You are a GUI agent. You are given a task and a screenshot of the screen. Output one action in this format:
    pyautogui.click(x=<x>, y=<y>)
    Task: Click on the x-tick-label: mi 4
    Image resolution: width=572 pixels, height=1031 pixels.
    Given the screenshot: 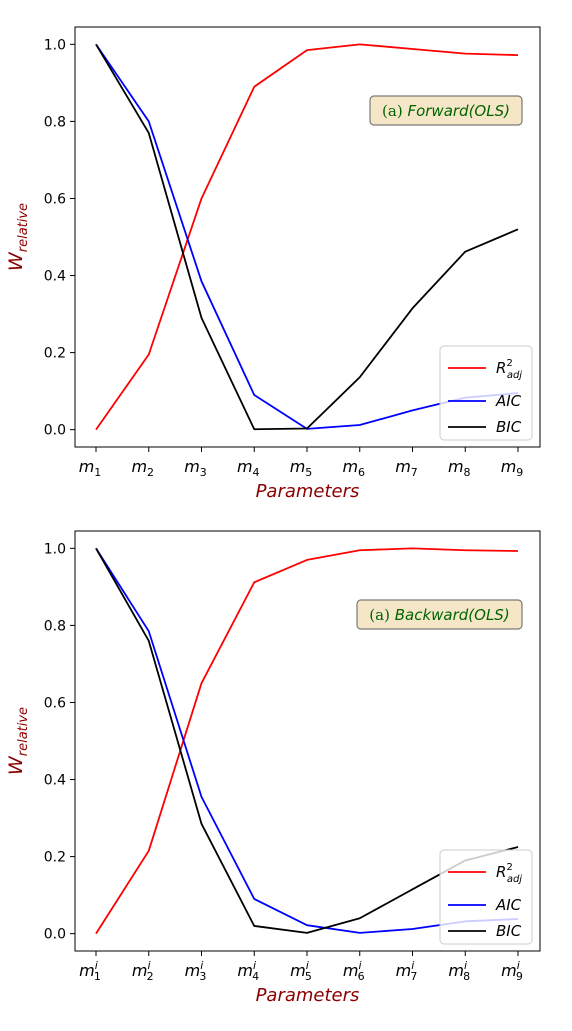 What is the action you would take?
    pyautogui.click(x=248, y=971)
    